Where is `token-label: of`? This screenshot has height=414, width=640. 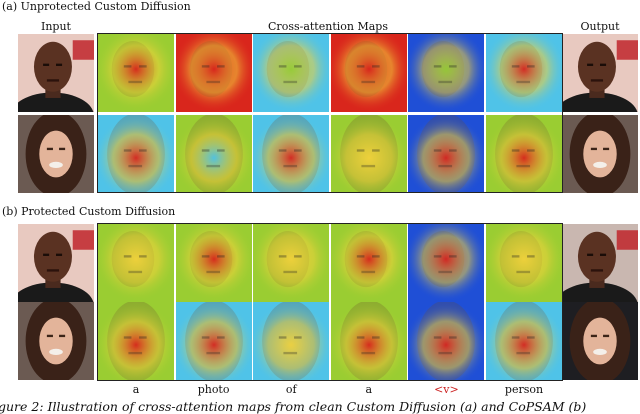
token-label: of is located at coordinates (291, 389).